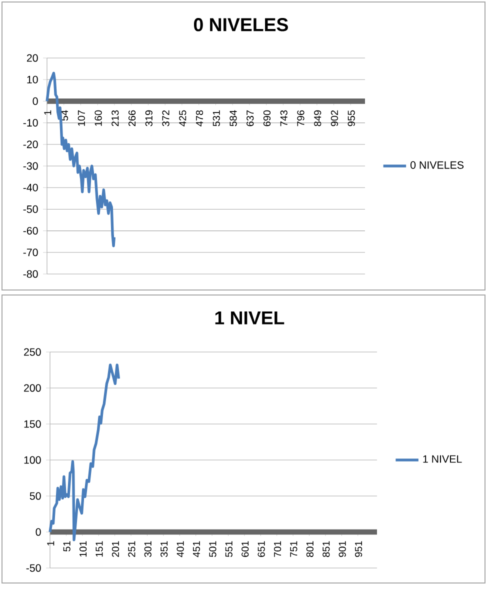 The height and width of the screenshot is (606, 487). Describe the element at coordinates (148, 549) in the screenshot. I see `x-tick-label: 301` at that location.